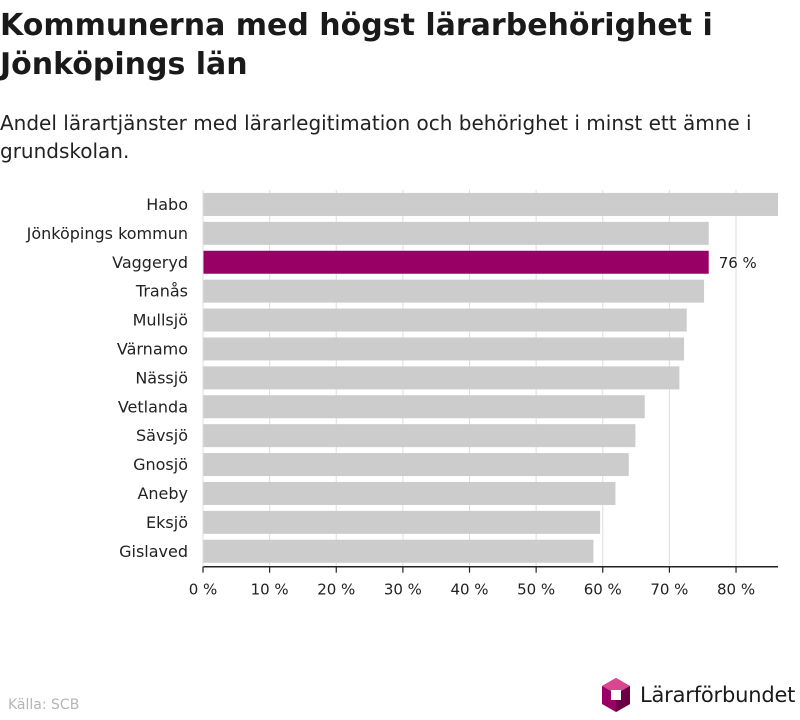  Describe the element at coordinates (403, 590) in the screenshot. I see `x-tick-label: 30 %` at that location.